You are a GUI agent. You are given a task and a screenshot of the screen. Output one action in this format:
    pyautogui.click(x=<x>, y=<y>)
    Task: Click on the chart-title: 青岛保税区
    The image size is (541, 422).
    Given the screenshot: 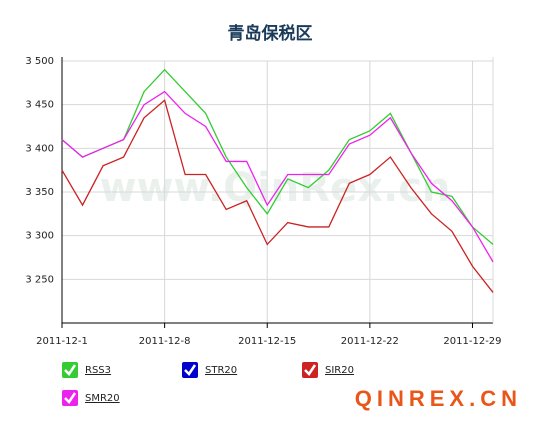 What is the action you would take?
    pyautogui.click(x=270, y=33)
    